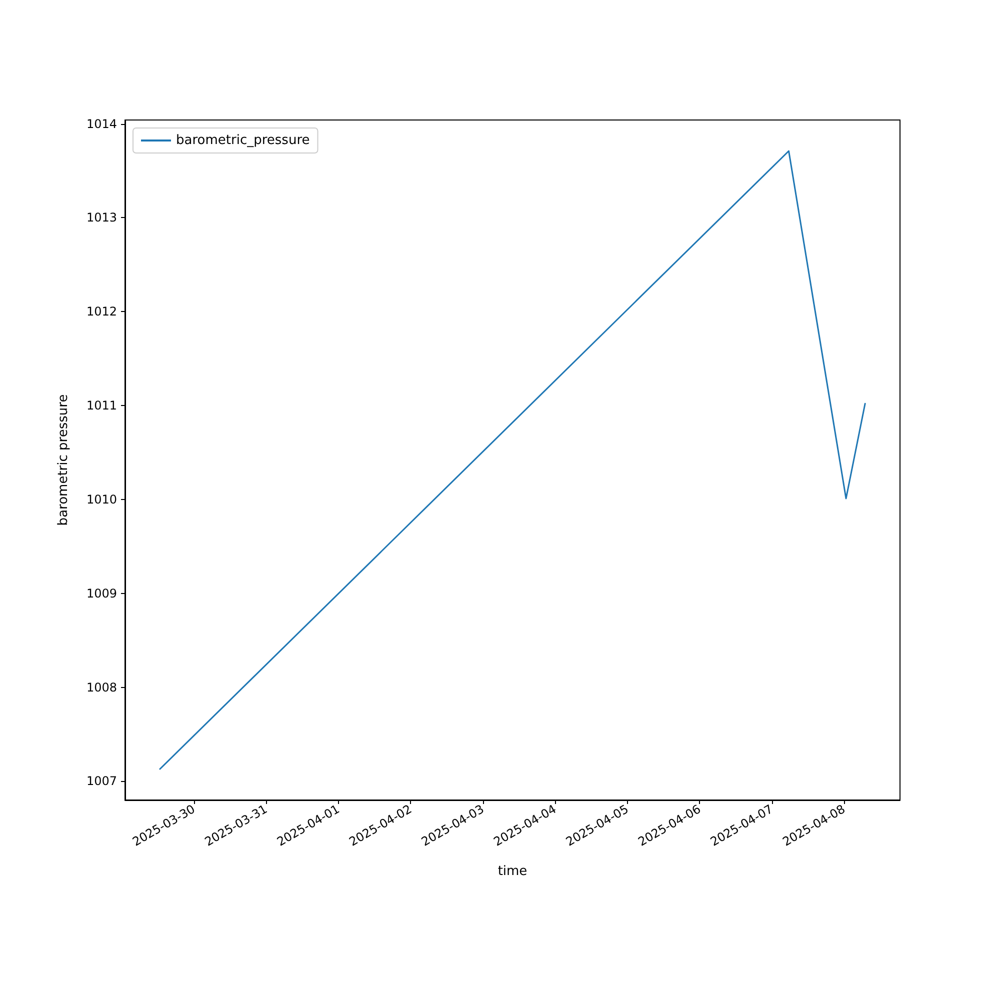  I want to click on y-tick-label: 1013, so click(101, 217).